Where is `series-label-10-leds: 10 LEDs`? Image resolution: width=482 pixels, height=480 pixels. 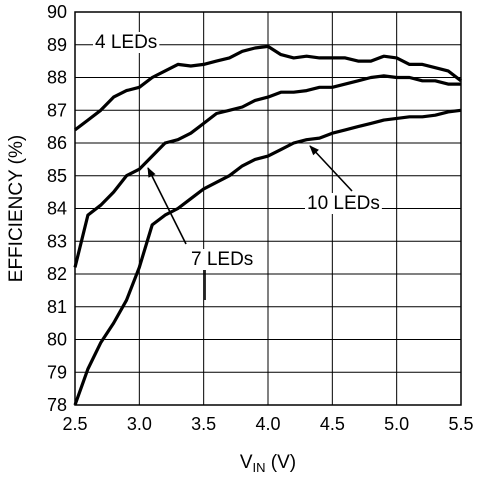
series-label-10-leds: 10 LEDs is located at coordinates (343, 203).